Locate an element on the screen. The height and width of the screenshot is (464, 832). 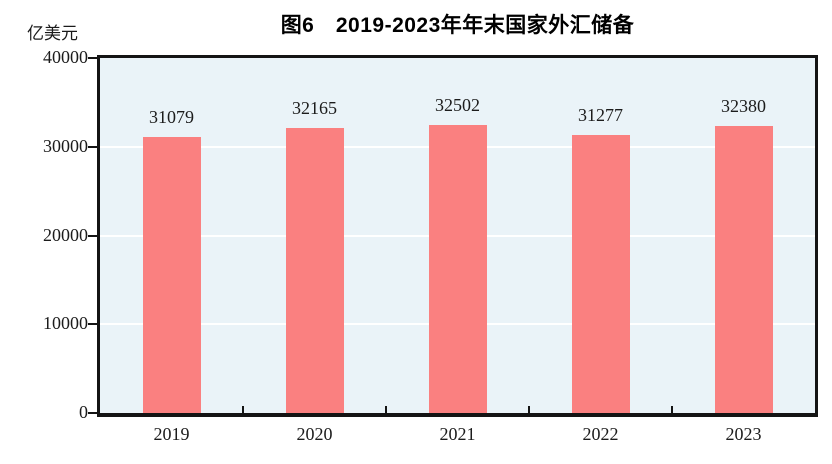
y-axis-label-0: 0 is located at coordinates (83, 412).